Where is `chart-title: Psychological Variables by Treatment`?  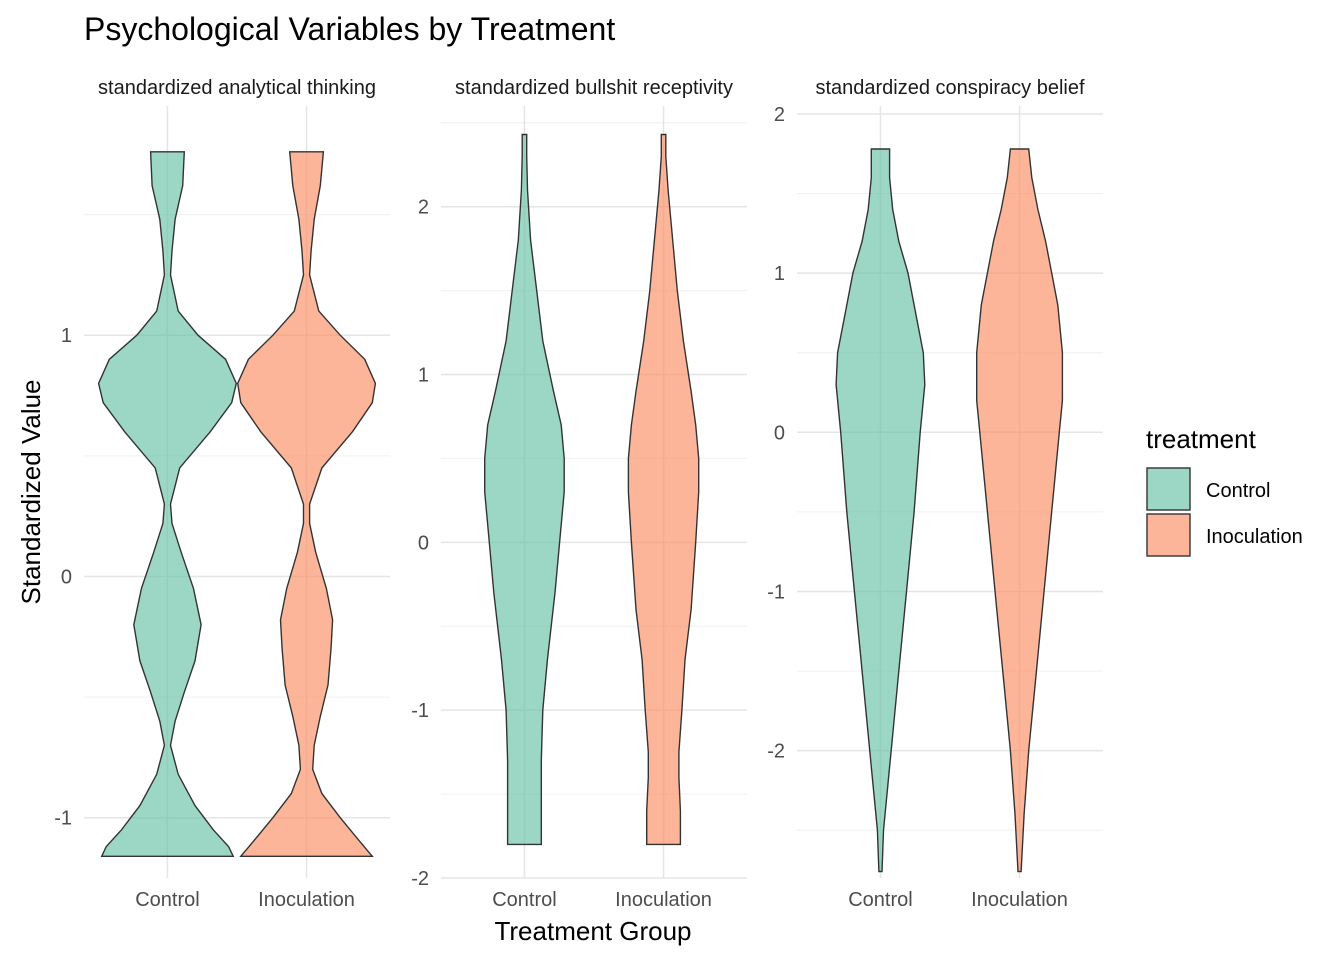 chart-title: Psychological Variables by Treatment is located at coordinates (349, 29).